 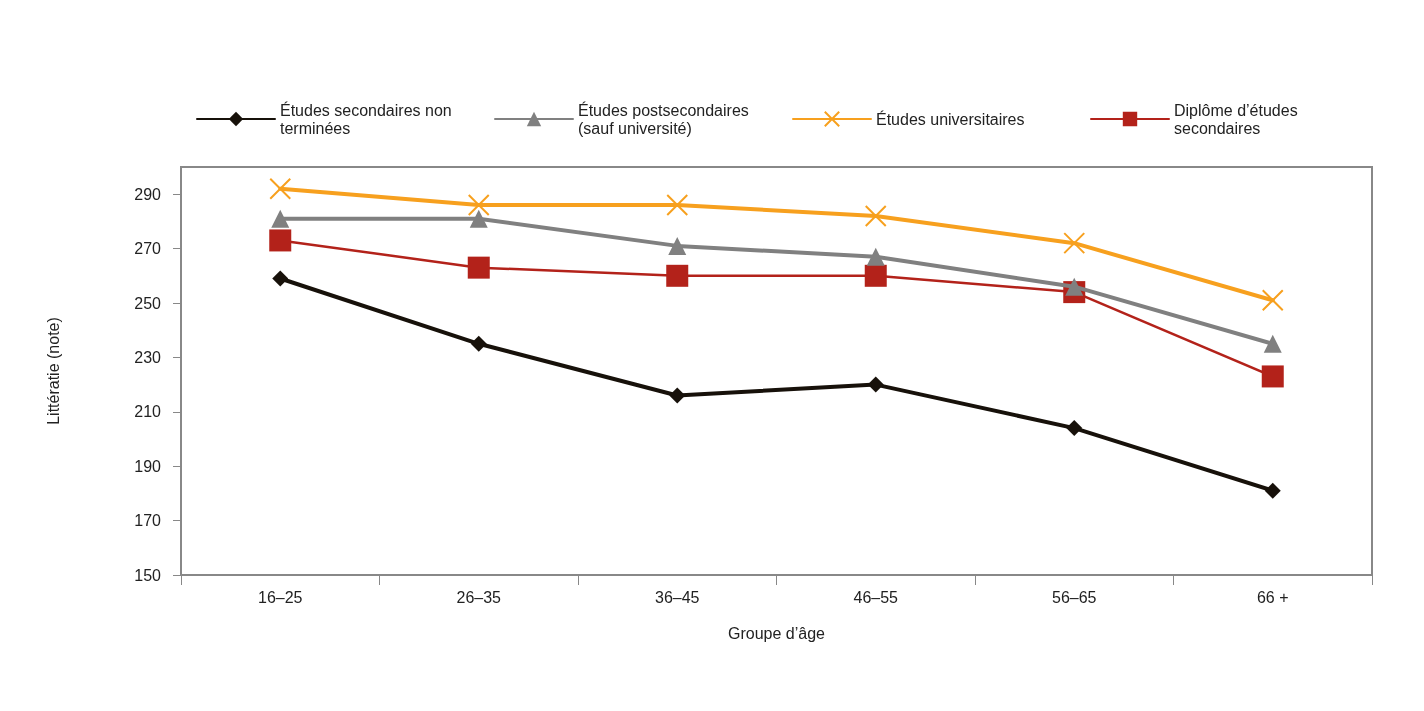 What do you see at coordinates (148, 303) in the screenshot?
I see `y-tick-label: 250` at bounding box center [148, 303].